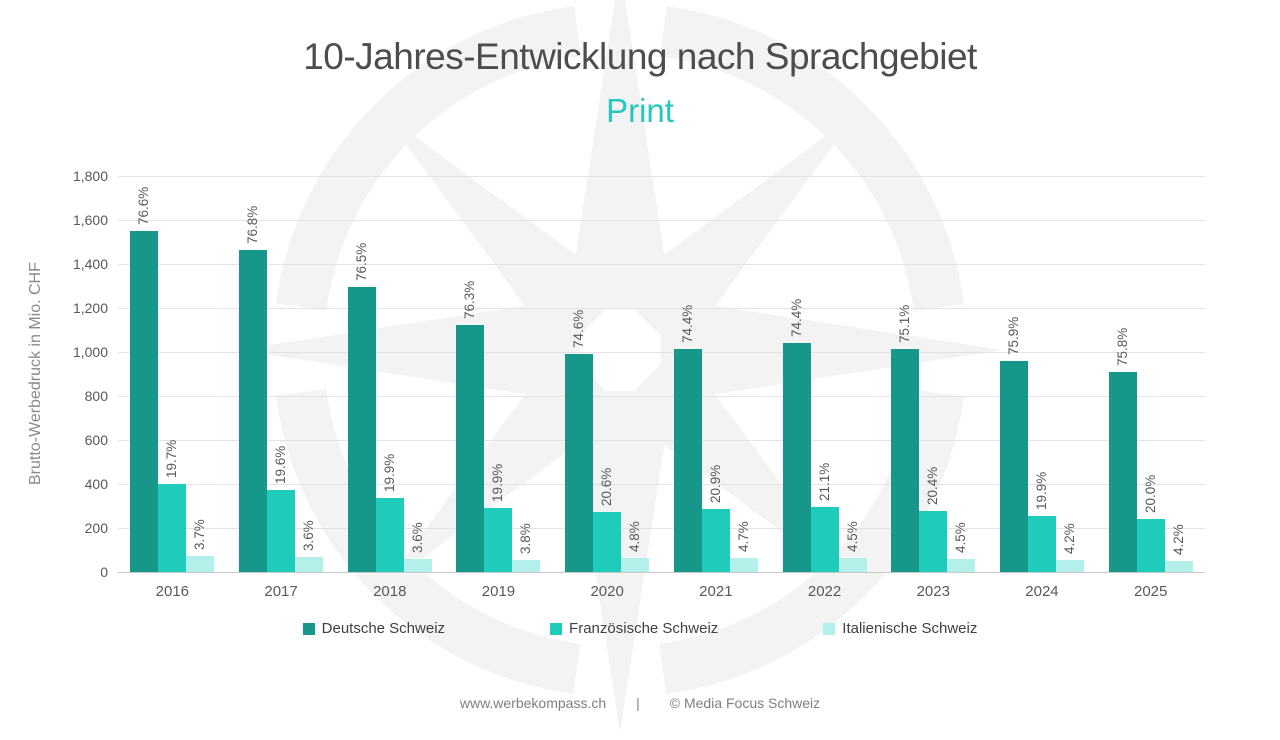 The image size is (1280, 740). Describe the element at coordinates (383, 628) in the screenshot. I see `legend-label: Deutsche Schweiz` at that location.